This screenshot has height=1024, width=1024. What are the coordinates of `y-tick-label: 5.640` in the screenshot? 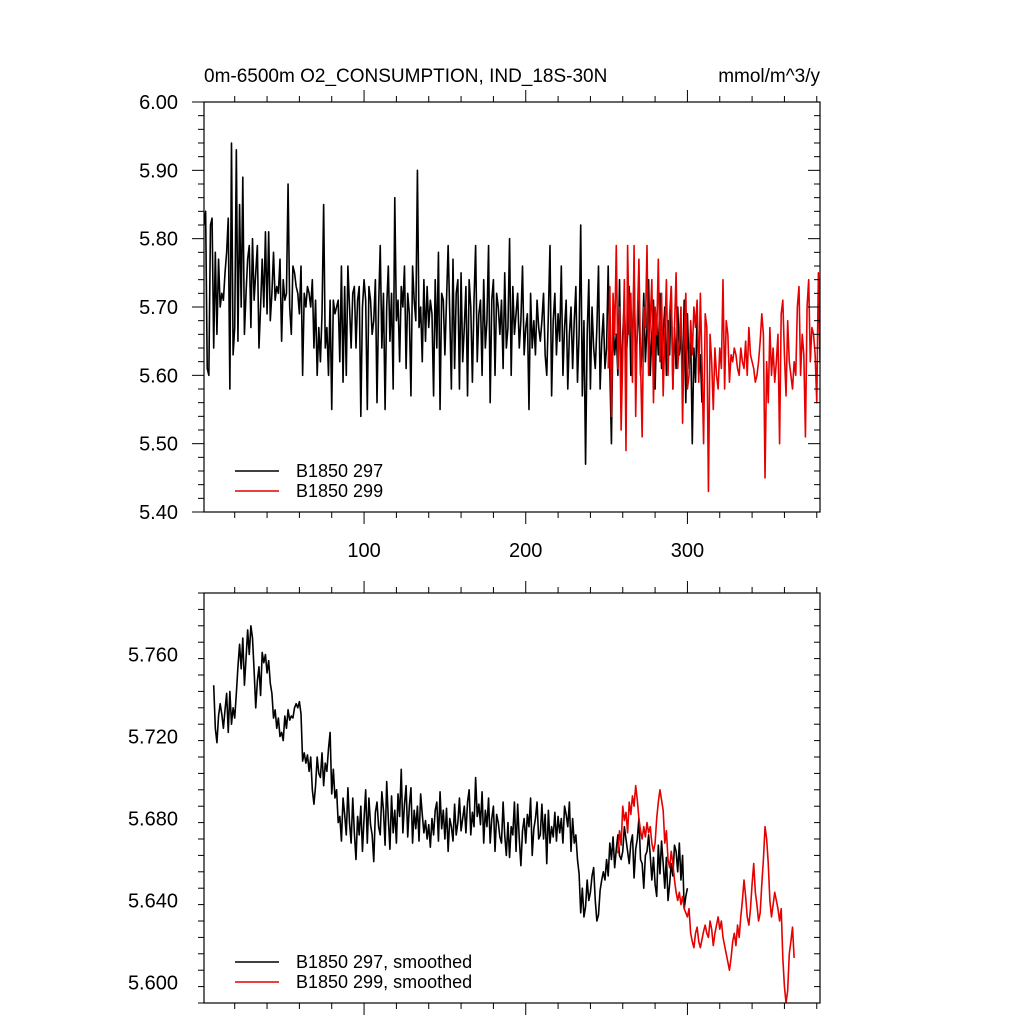 It's located at (153, 902).